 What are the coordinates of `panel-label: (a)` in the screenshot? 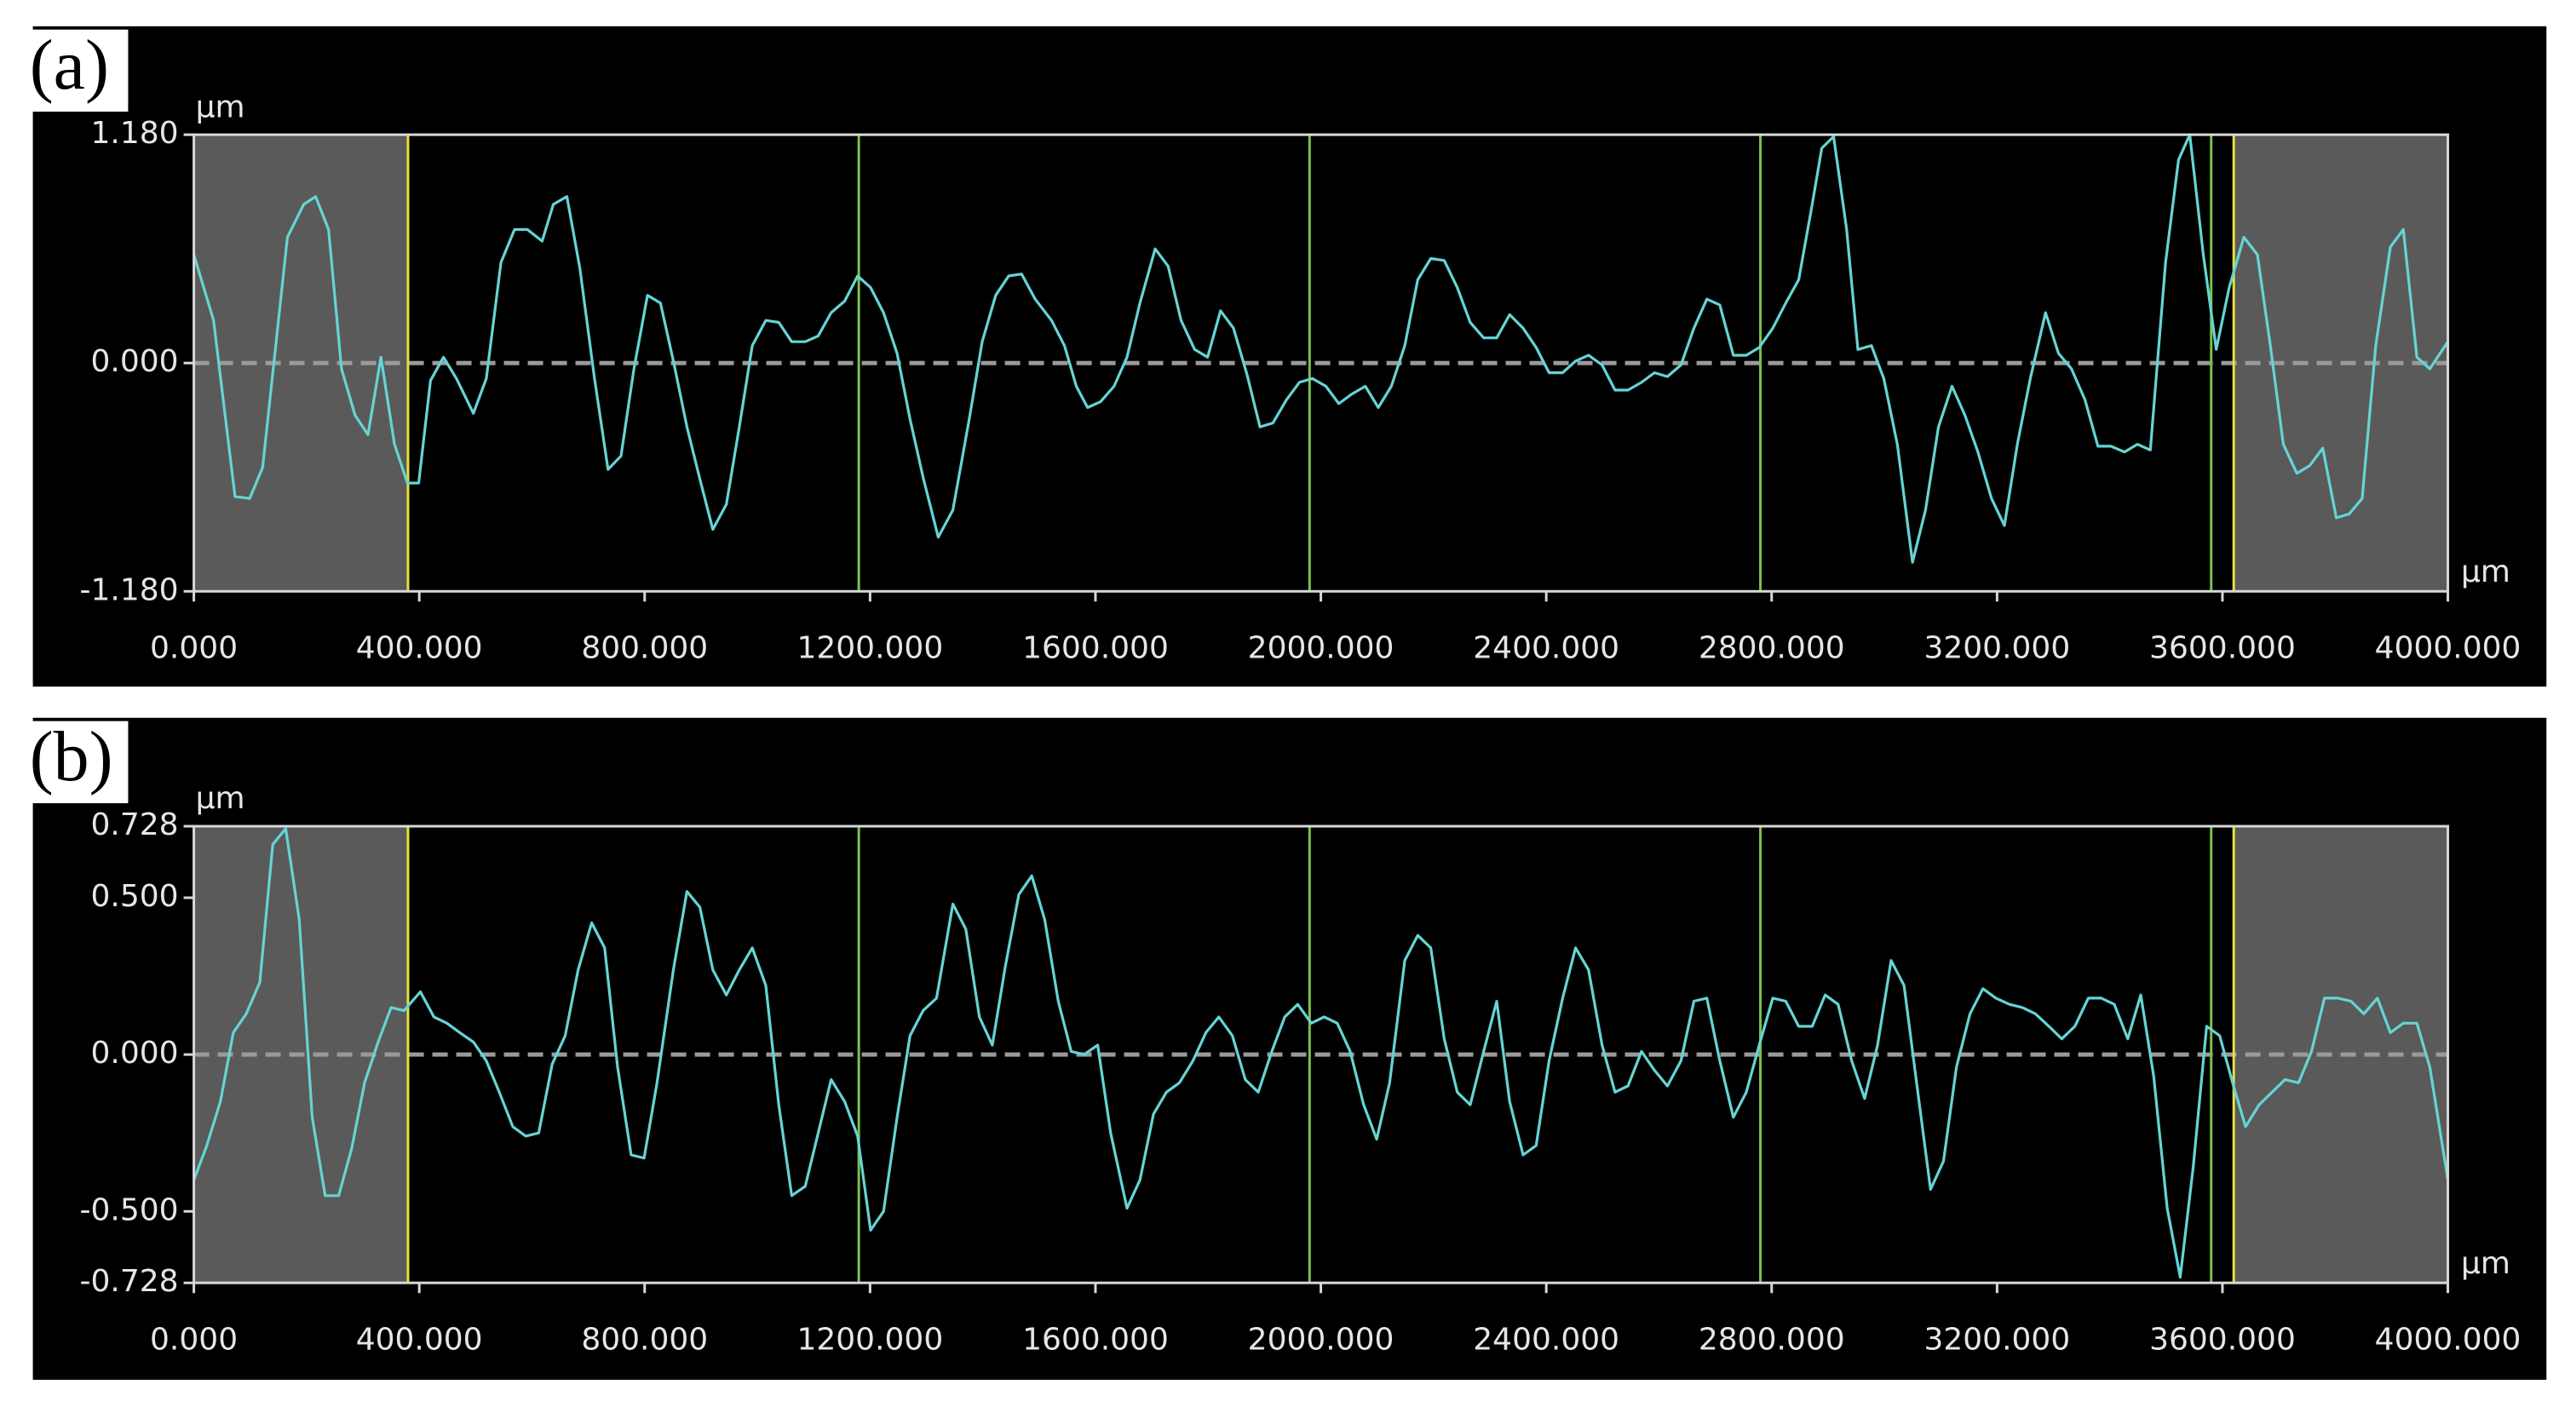 It's located at (70, 65).